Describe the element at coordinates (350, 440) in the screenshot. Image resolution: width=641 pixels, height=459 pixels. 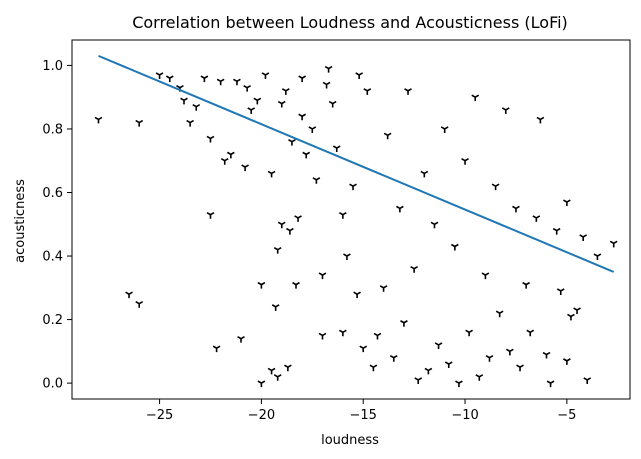
I see `x-axis-label: loudness` at that location.